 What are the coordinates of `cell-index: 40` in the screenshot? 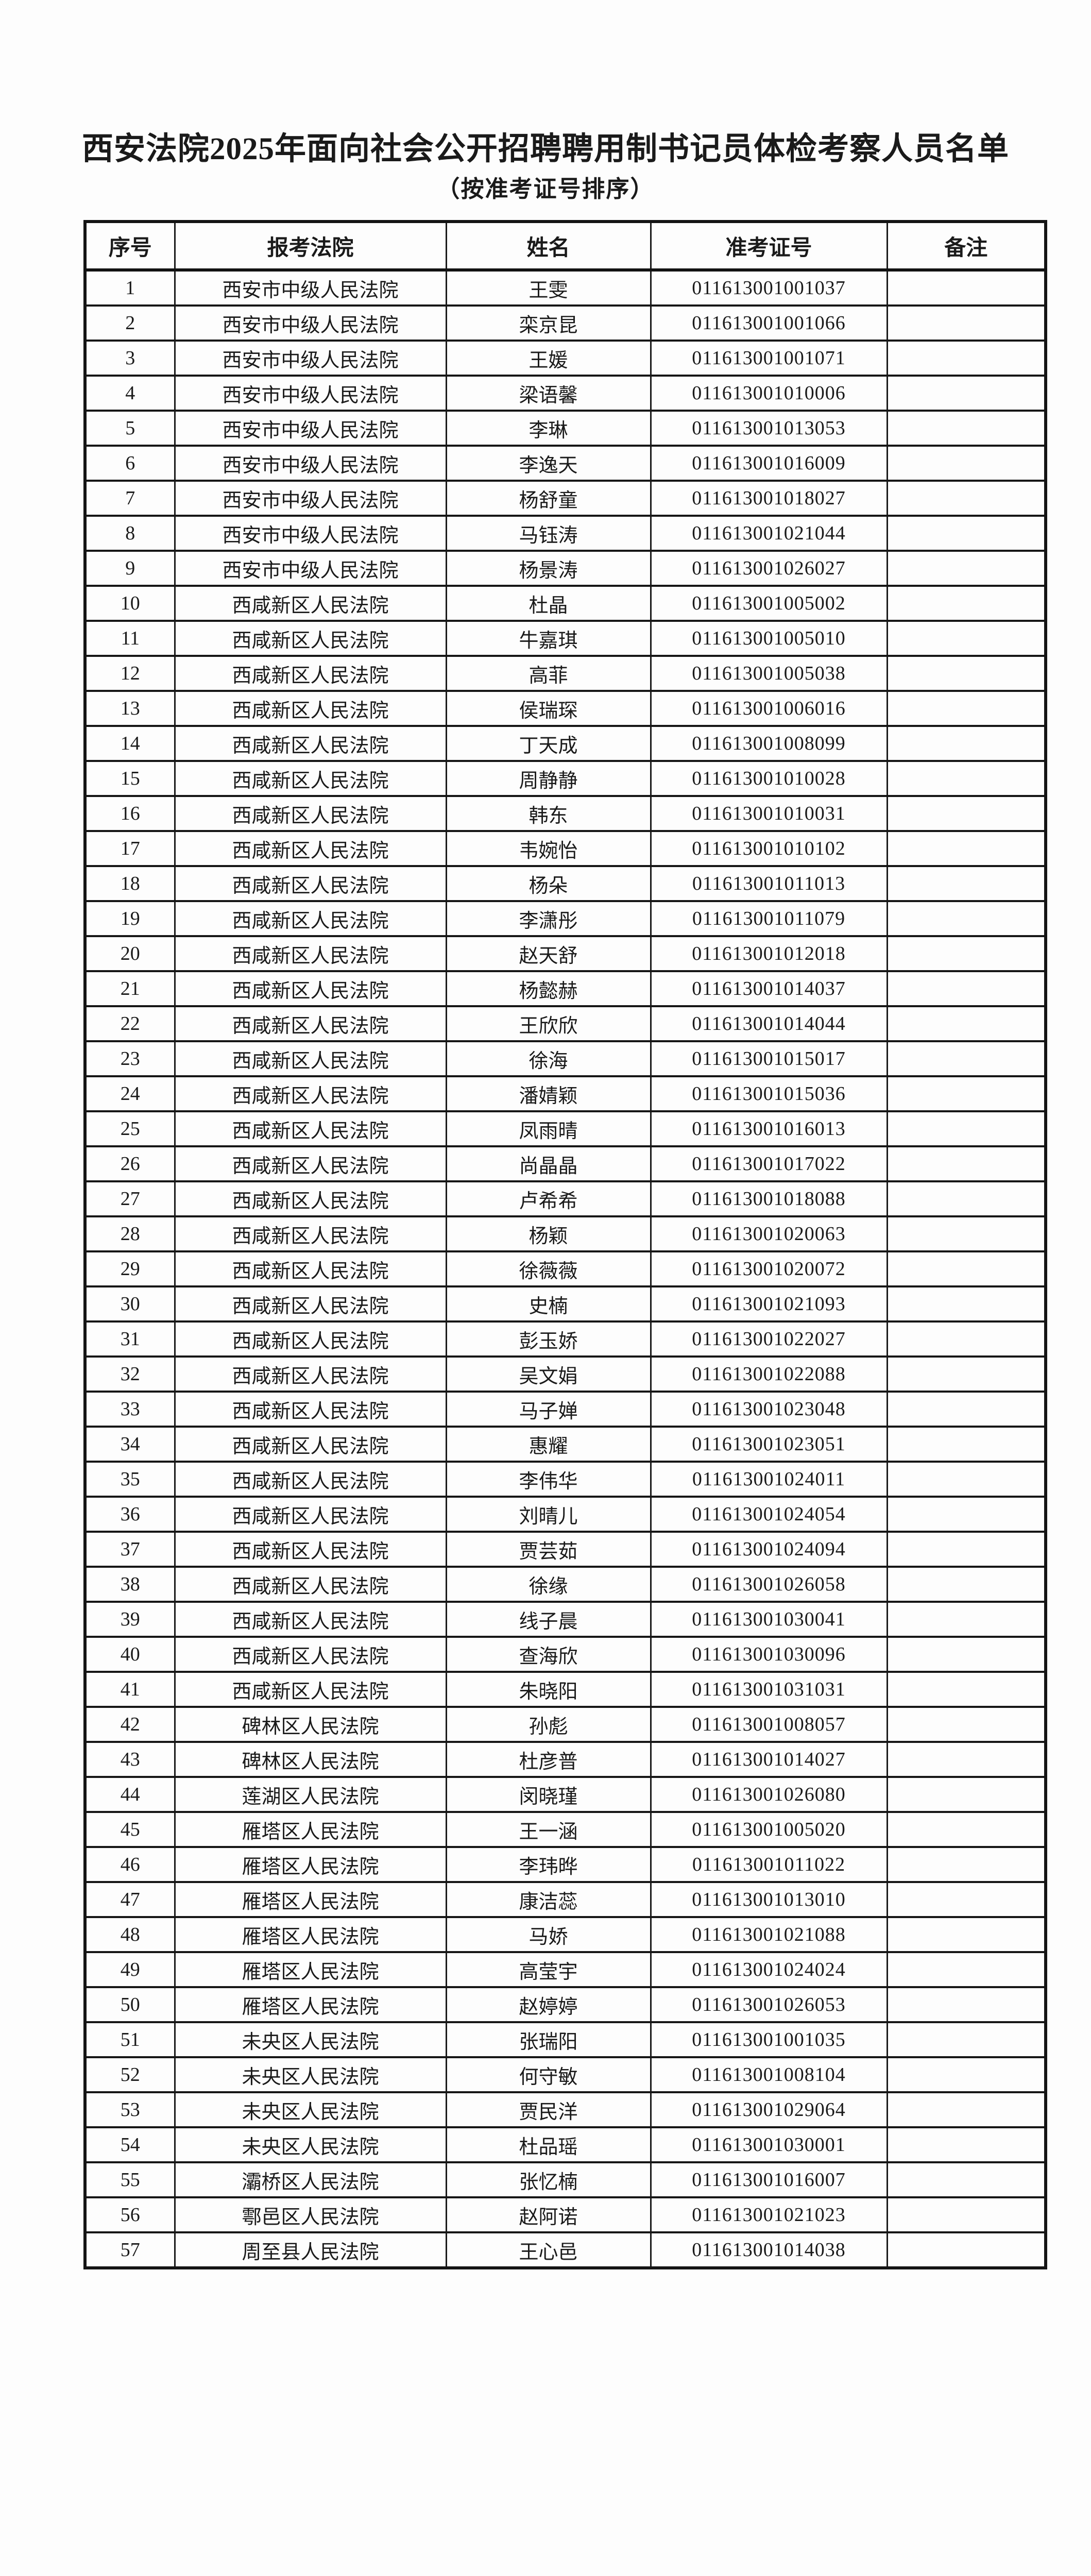 It's located at (130, 1654).